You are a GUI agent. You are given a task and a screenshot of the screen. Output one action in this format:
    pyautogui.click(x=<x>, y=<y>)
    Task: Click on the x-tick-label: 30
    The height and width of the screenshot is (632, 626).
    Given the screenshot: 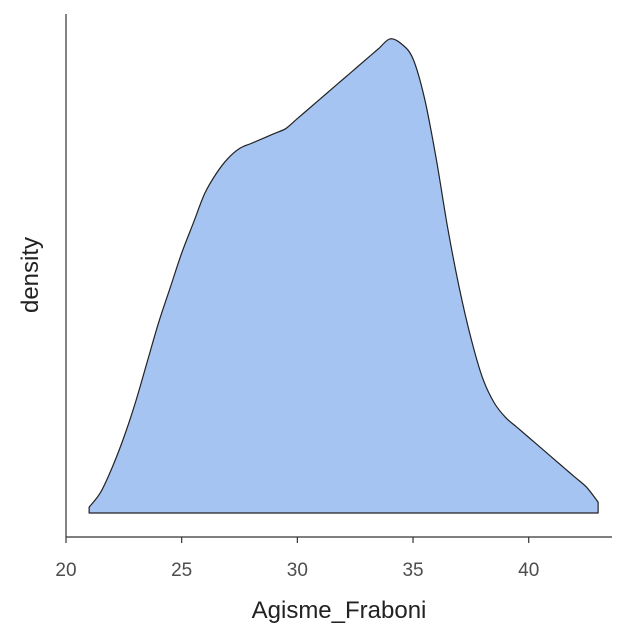 What is the action you would take?
    pyautogui.click(x=297, y=570)
    